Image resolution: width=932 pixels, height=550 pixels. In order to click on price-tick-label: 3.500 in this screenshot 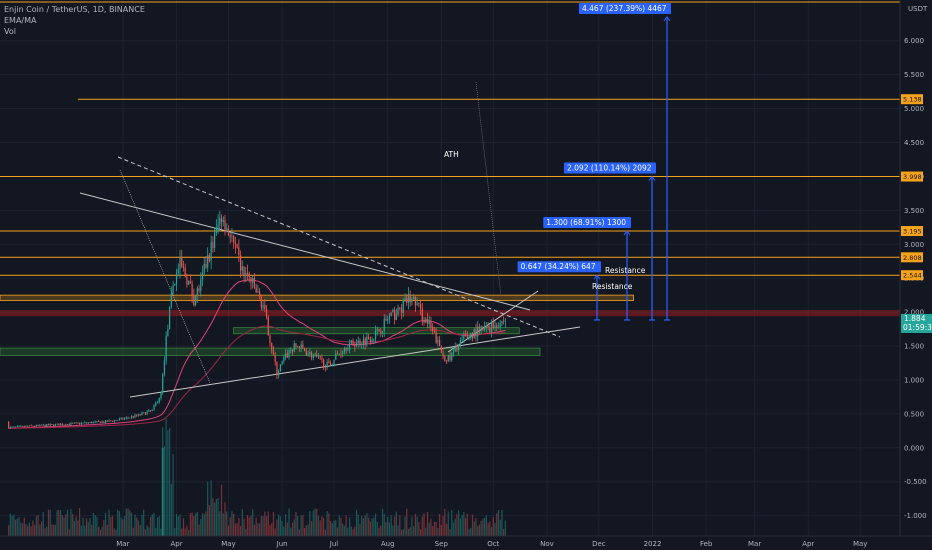, I will do `click(914, 211)`.